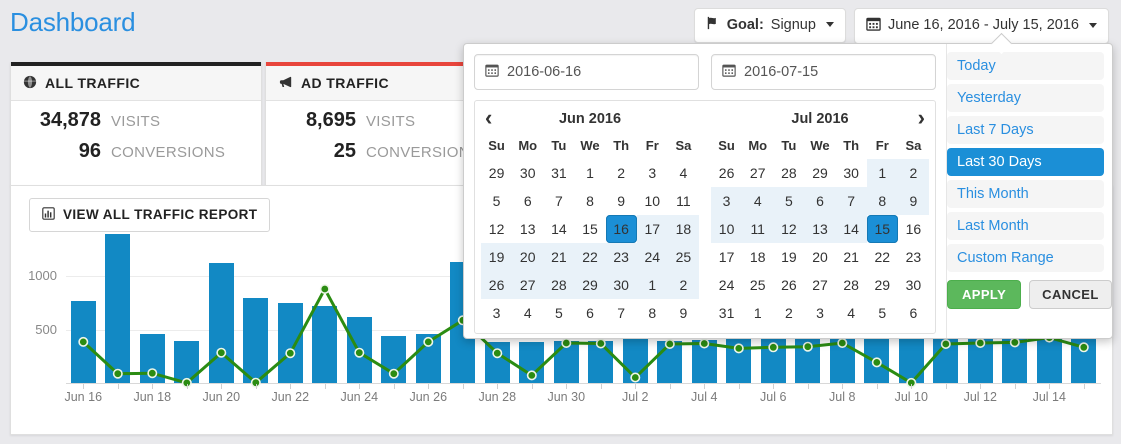 This screenshot has height=444, width=1121. What do you see at coordinates (981, 26) in the screenshot?
I see `date-range-button: June 16, 2016 - July 15, 2016` at bounding box center [981, 26].